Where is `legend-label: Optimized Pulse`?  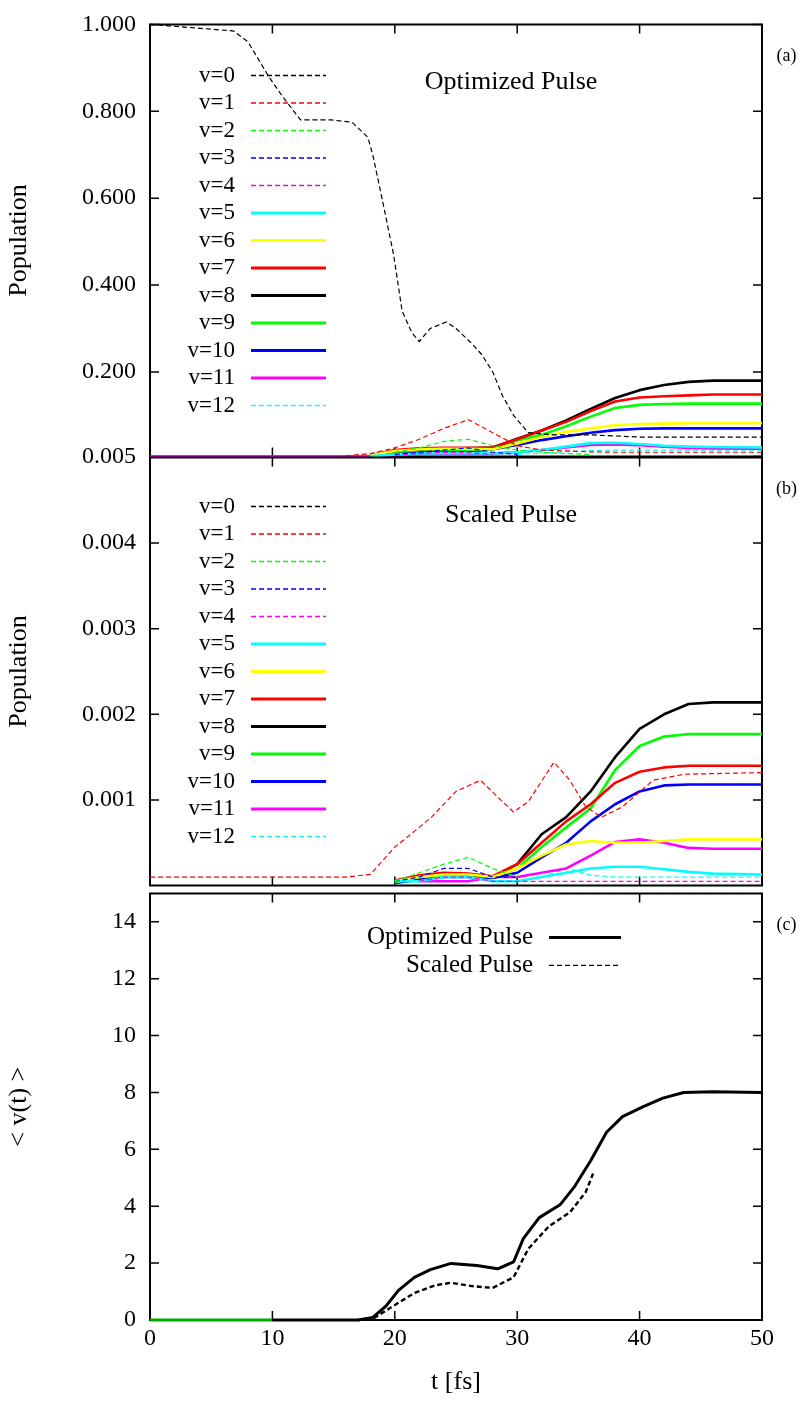
legend-label: Optimized Pulse is located at coordinates (450, 935).